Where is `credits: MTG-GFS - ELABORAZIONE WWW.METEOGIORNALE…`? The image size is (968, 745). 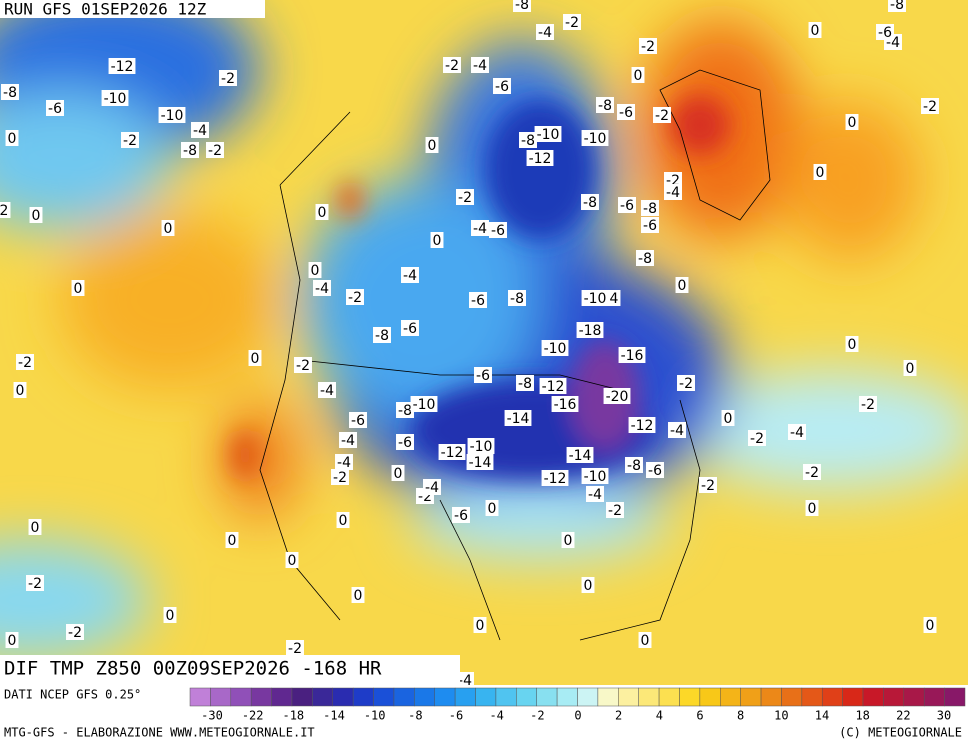 credits: MTG-GFS - ELABORAZIONE WWW.METEOGIORNALE… is located at coordinates (159, 733).